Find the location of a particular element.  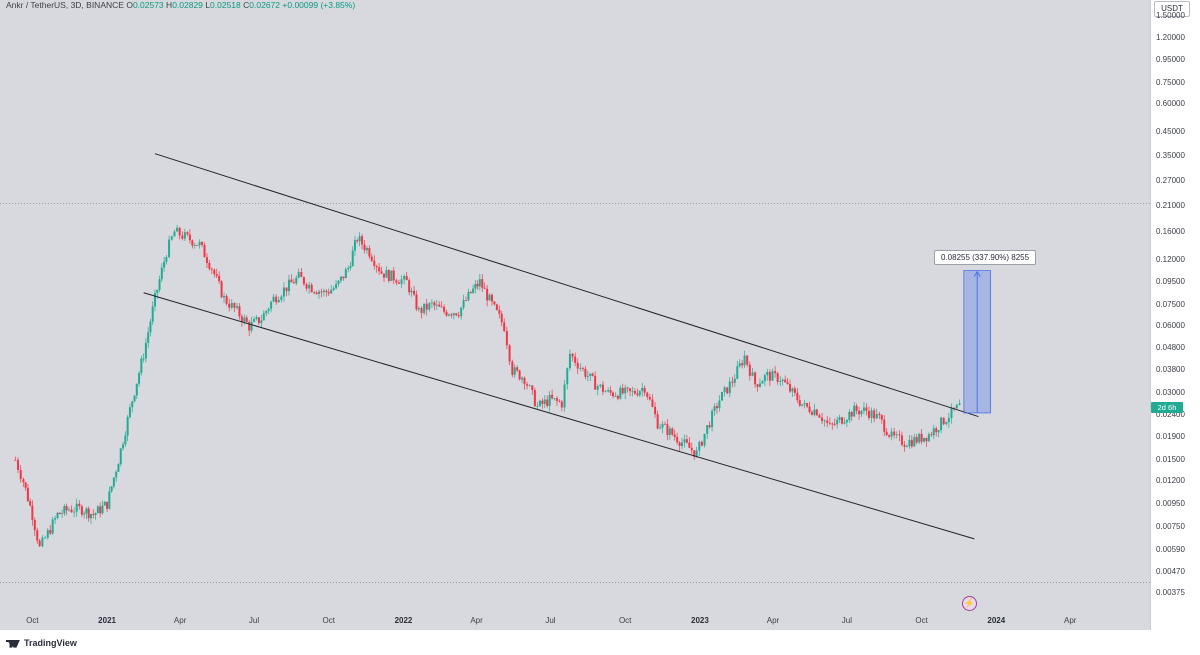

symbol-name: Ankr / TetherUS, 3D, BINANCE is located at coordinates (65, 5).